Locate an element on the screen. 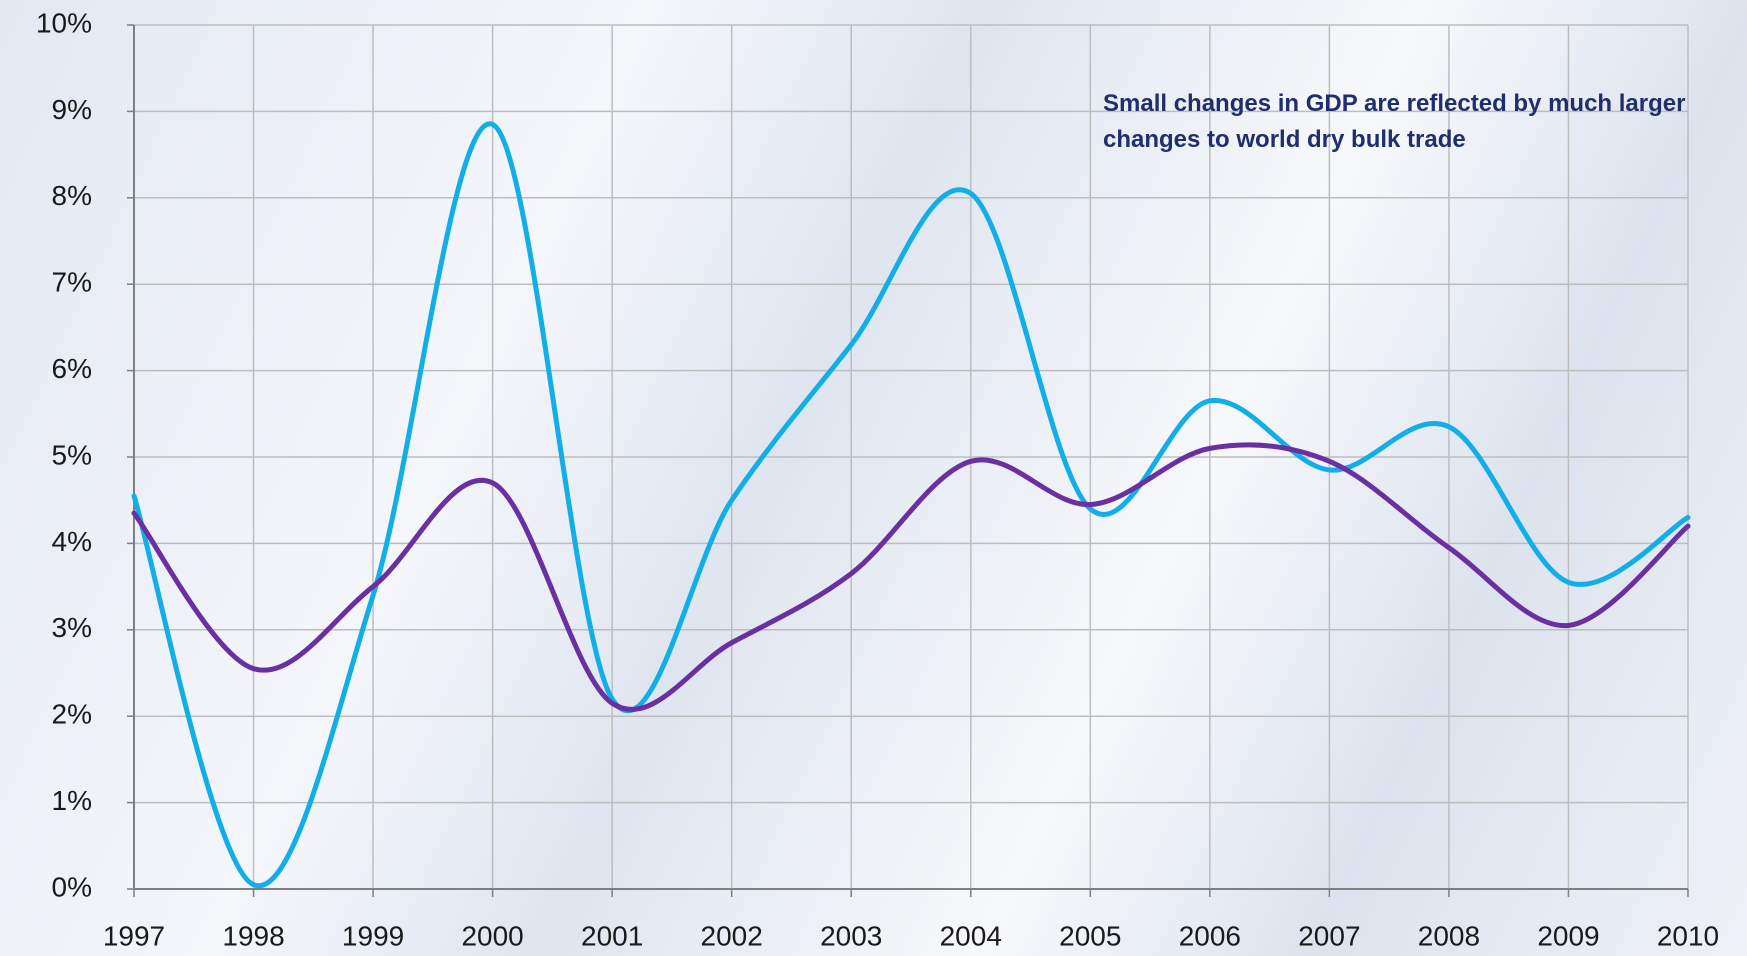 The width and height of the screenshot is (1747, 956). y-tick-label: 0% is located at coordinates (72, 886).